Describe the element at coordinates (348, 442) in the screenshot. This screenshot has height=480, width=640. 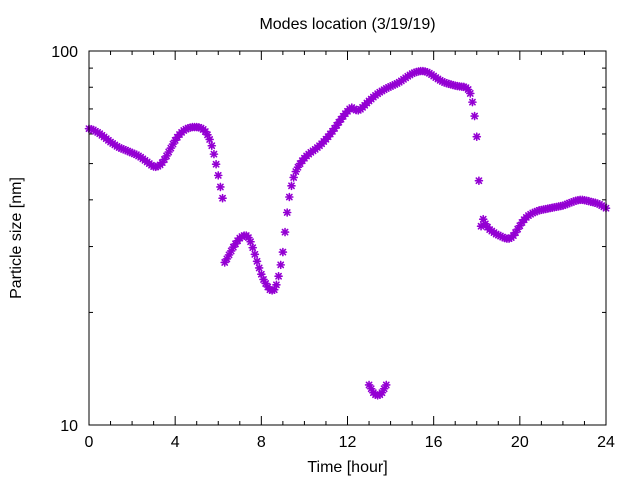
I see `x-tick-label: 12` at that location.